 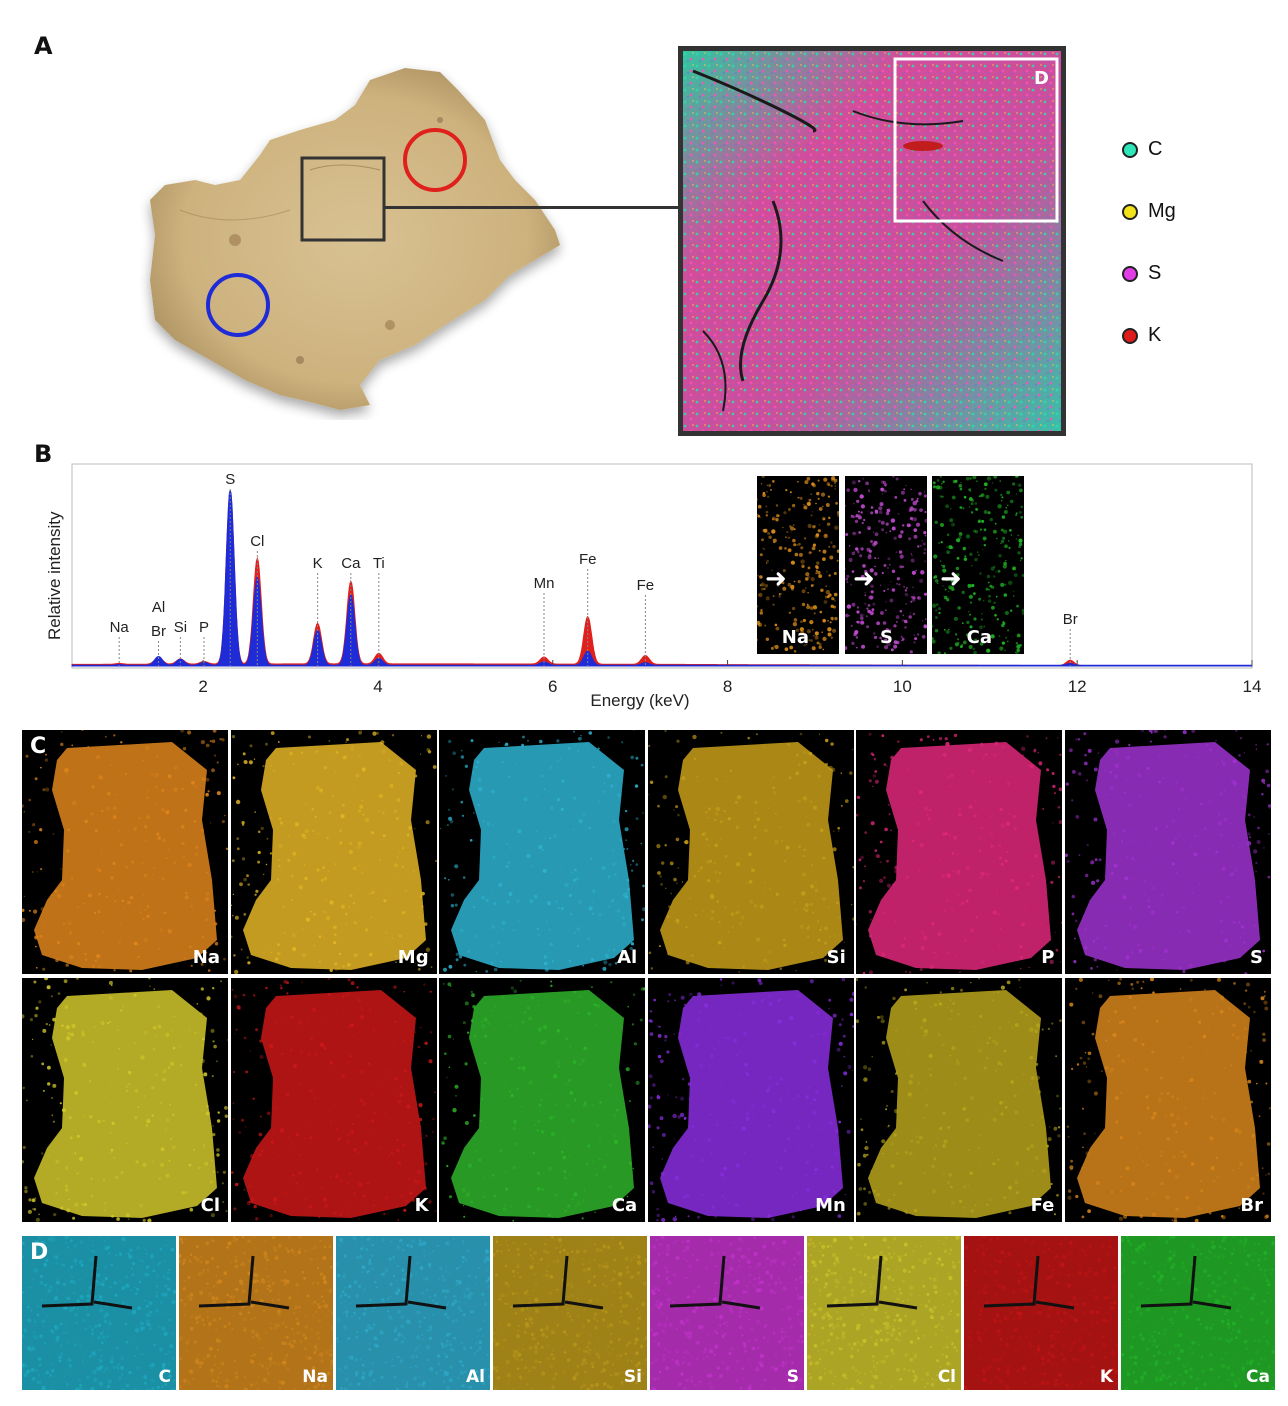 What do you see at coordinates (1042, 1205) in the screenshot?
I see `element-map-label: Fe` at bounding box center [1042, 1205].